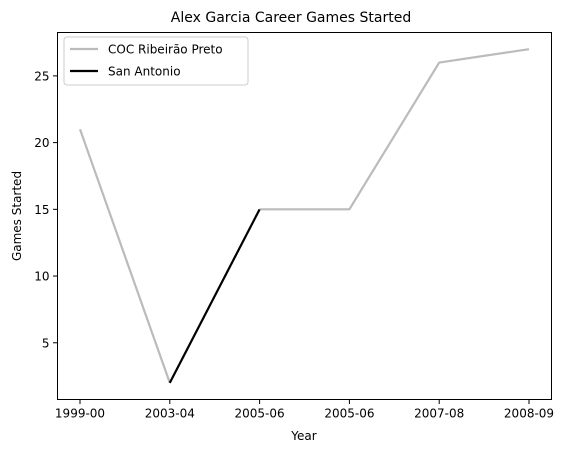 The height and width of the screenshot is (453, 569). I want to click on y-tick-label: 5, so click(46, 343).